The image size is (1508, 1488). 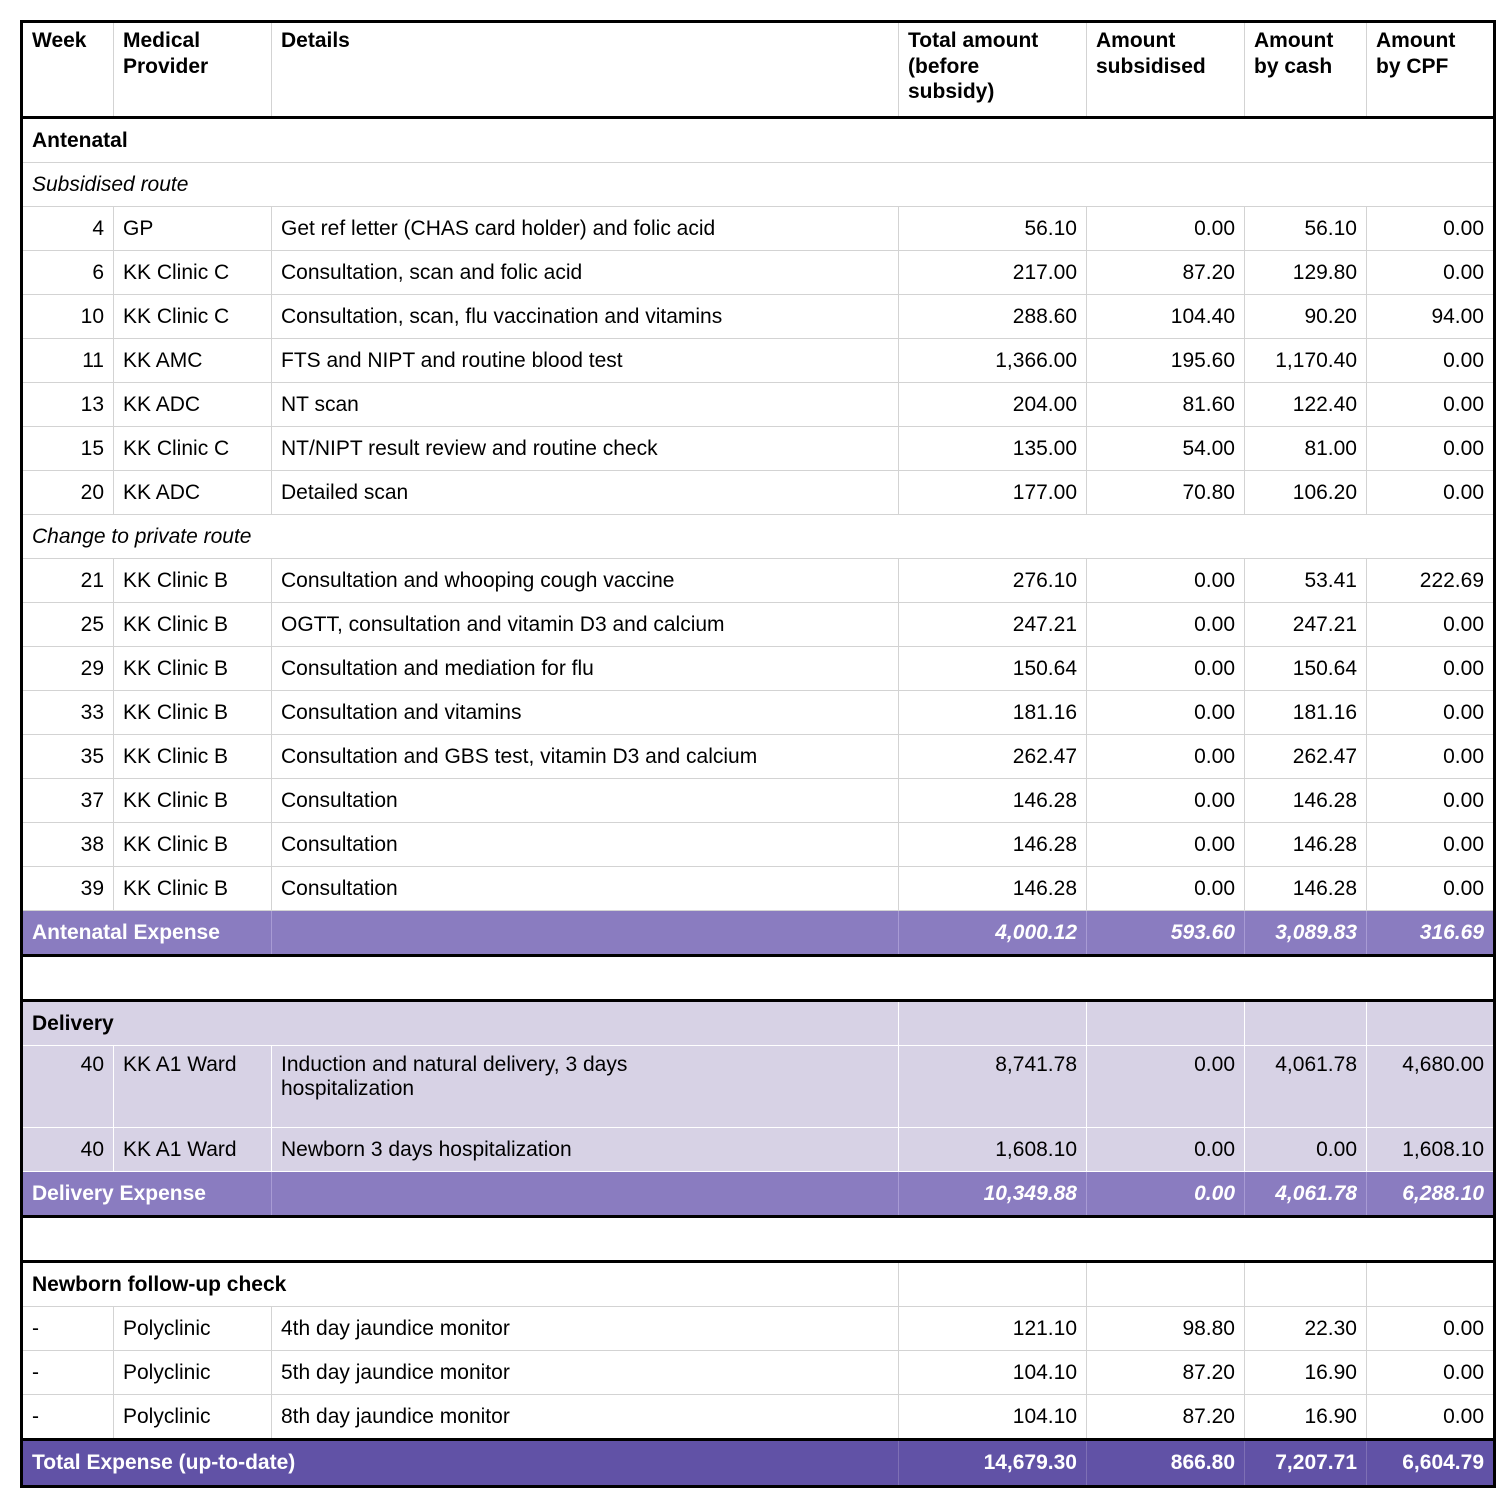 What do you see at coordinates (992, 756) in the screenshot?
I see `total-amount-cell: 262.47` at bounding box center [992, 756].